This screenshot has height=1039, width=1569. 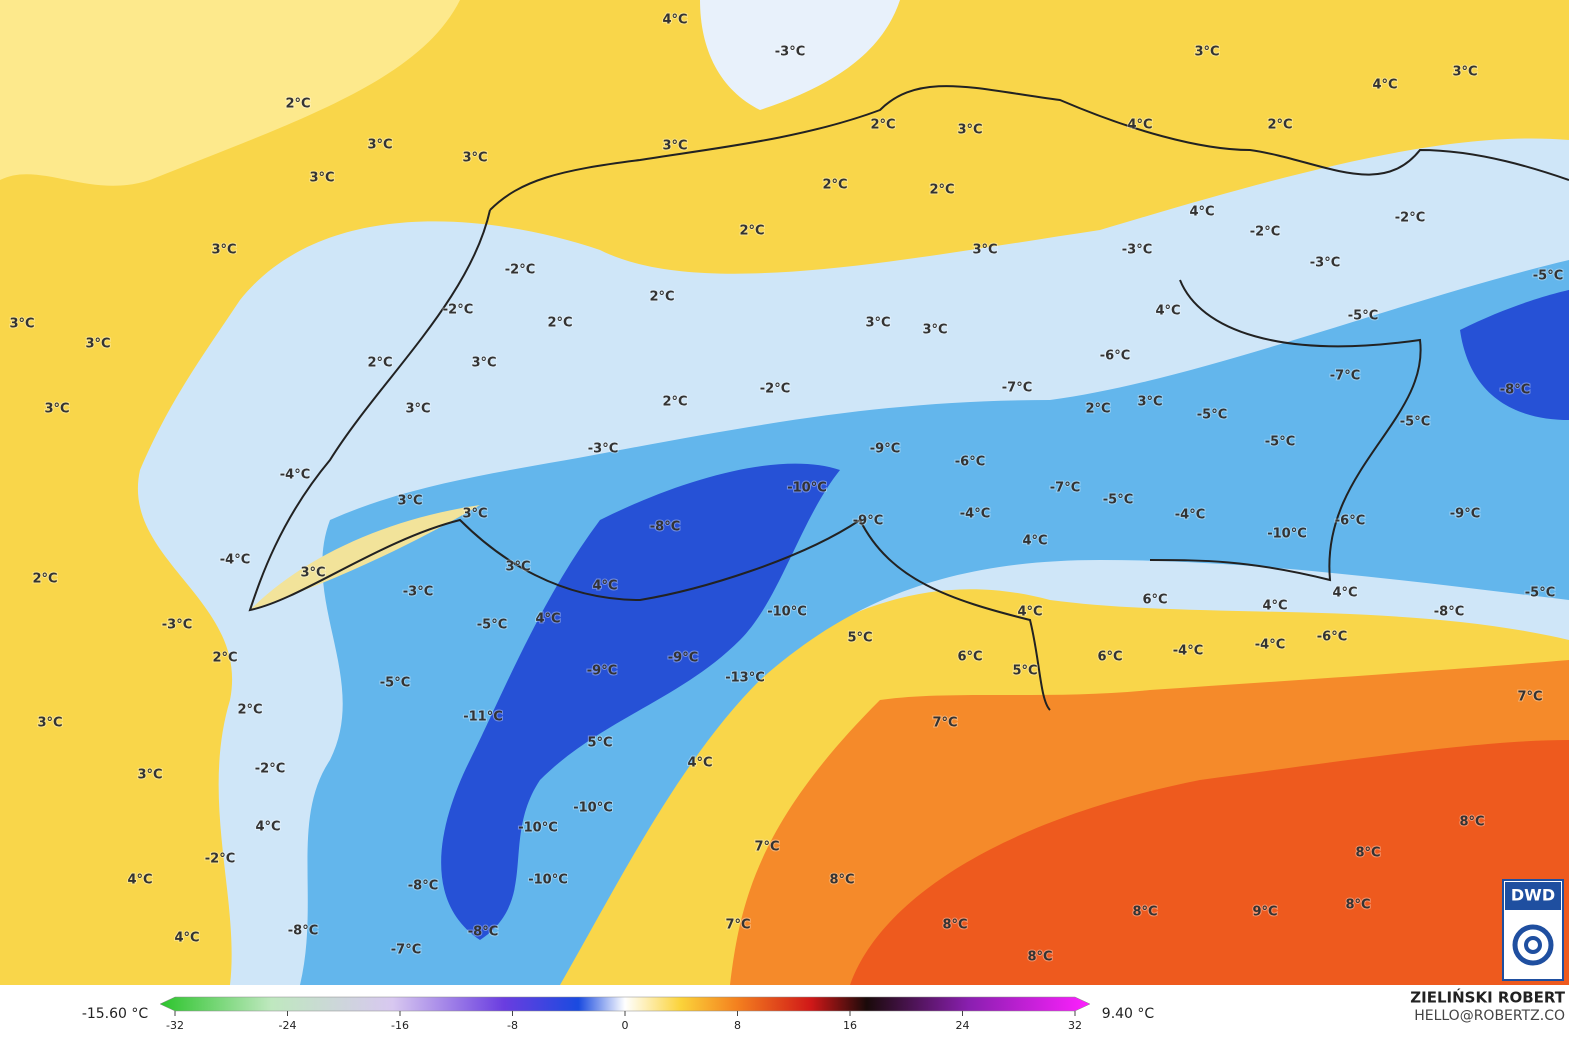 What do you see at coordinates (737, 1025) in the screenshot?
I see `colorbar-tick-label: 8` at bounding box center [737, 1025].